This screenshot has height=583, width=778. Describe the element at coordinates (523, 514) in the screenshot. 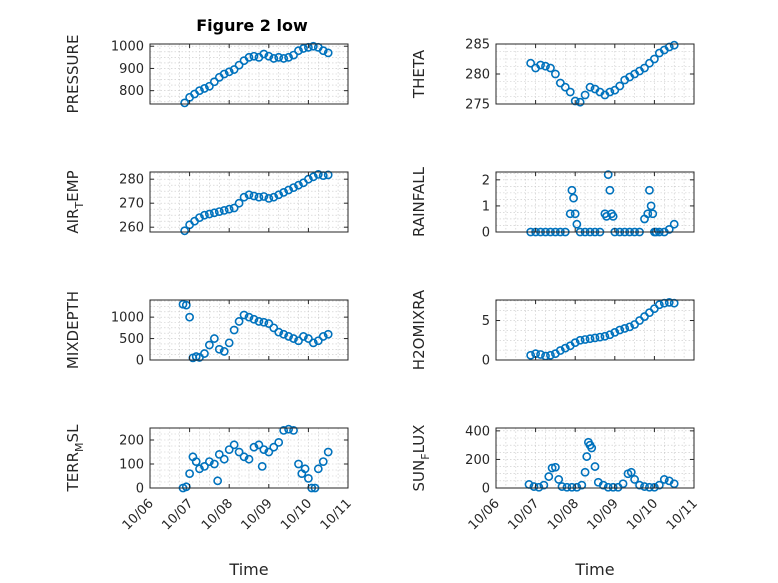

I see `x-tick-label: 10/07` at that location.